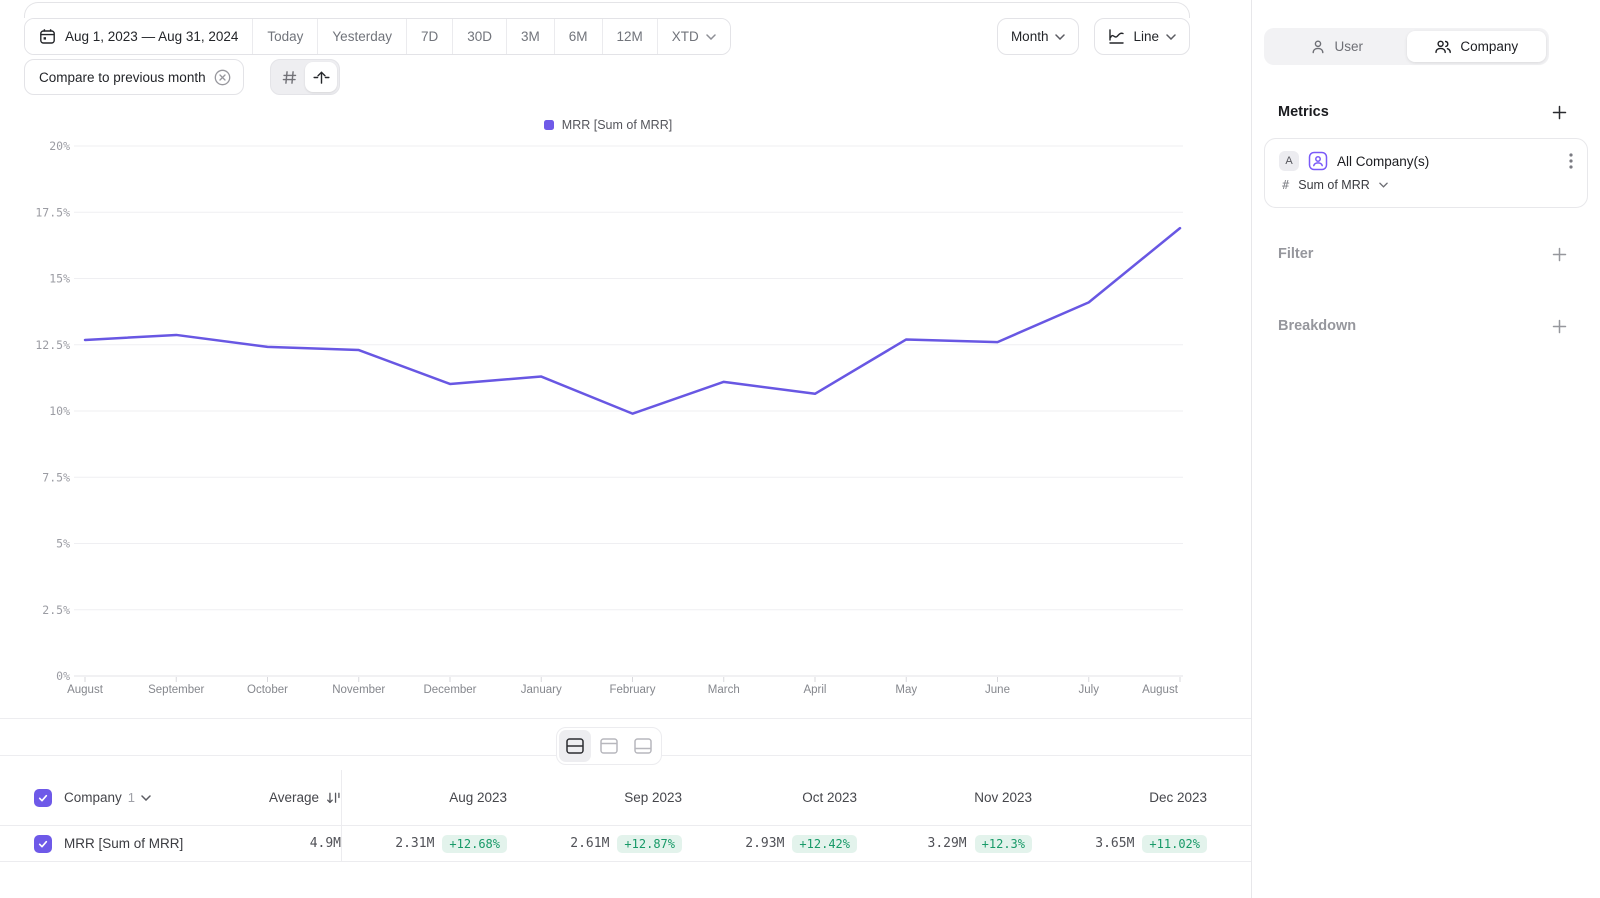  I want to click on metric-row-label: MRR [Sum of MRR], so click(124, 843).